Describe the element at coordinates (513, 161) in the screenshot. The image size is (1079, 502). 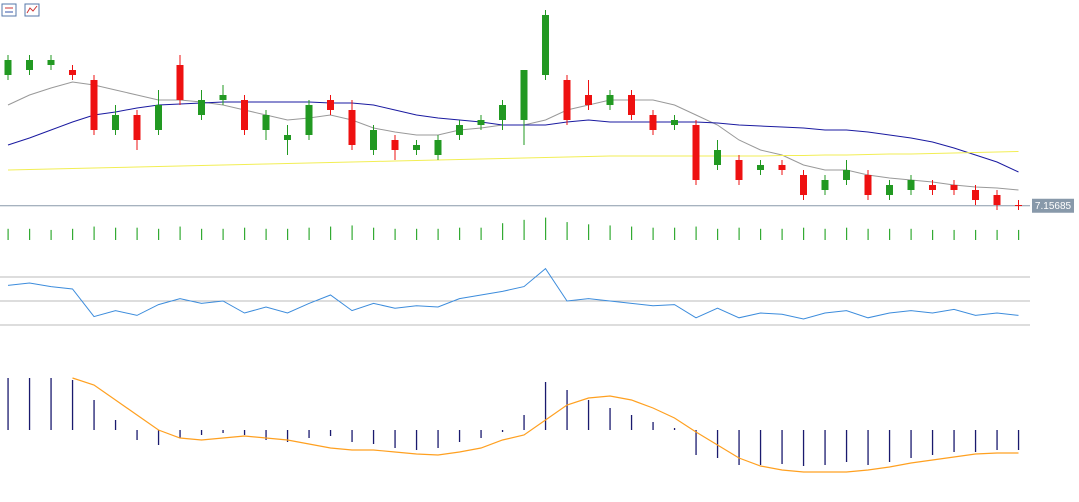
I see `moving-average` at that location.